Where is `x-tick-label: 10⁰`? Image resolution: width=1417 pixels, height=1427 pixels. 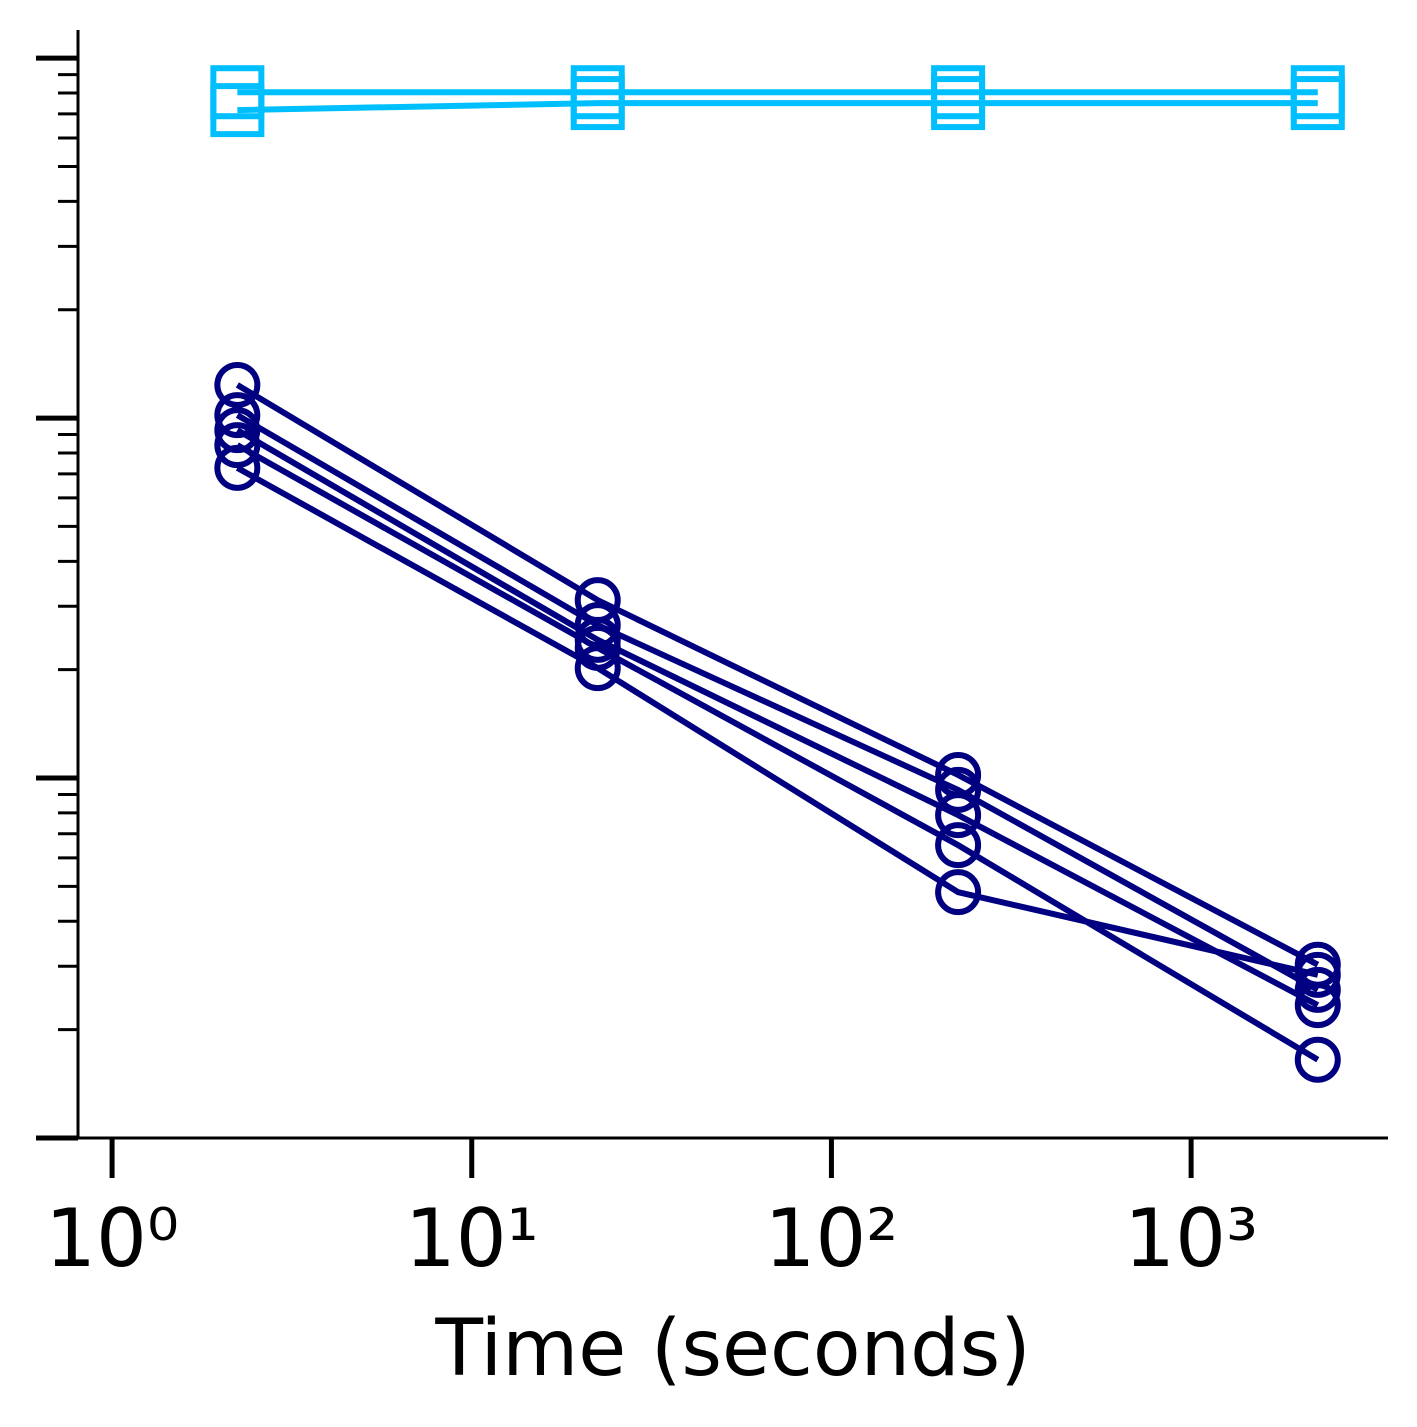
x-tick-label: 10⁰ is located at coordinates (112, 1238).